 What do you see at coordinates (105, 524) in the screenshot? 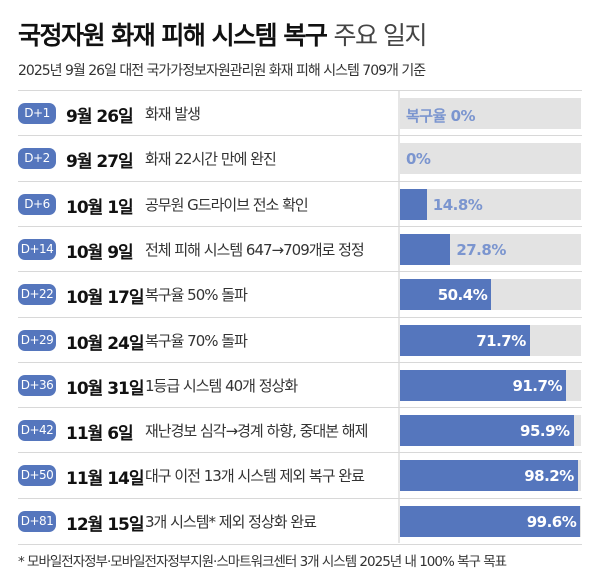
I see `date: 12월 15일` at bounding box center [105, 524].